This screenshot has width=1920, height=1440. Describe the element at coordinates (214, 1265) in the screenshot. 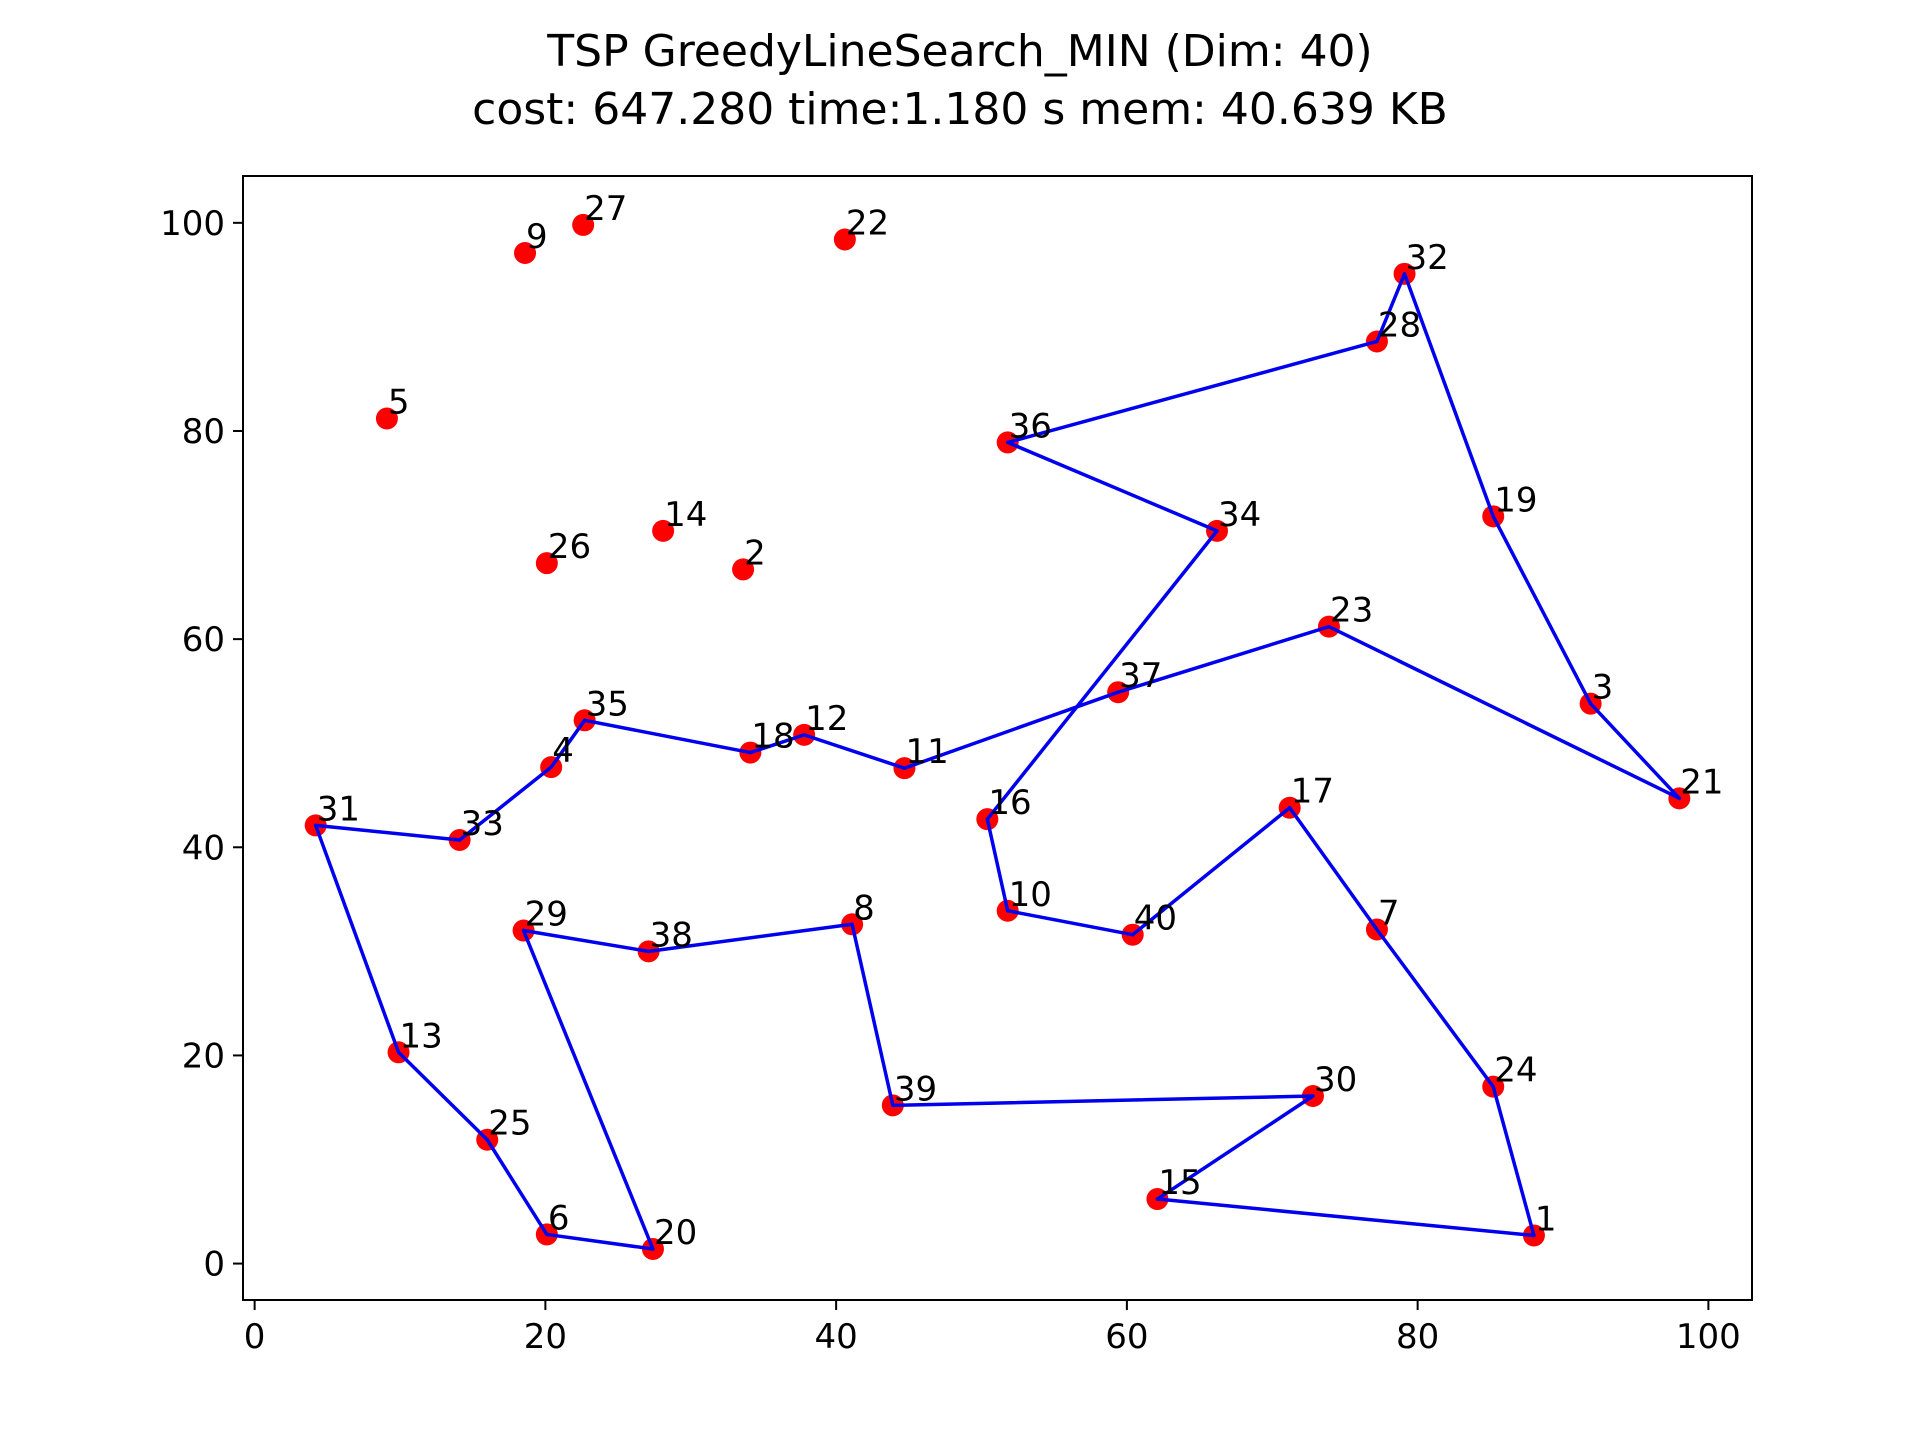

I see `y-tick-label: 0` at that location.